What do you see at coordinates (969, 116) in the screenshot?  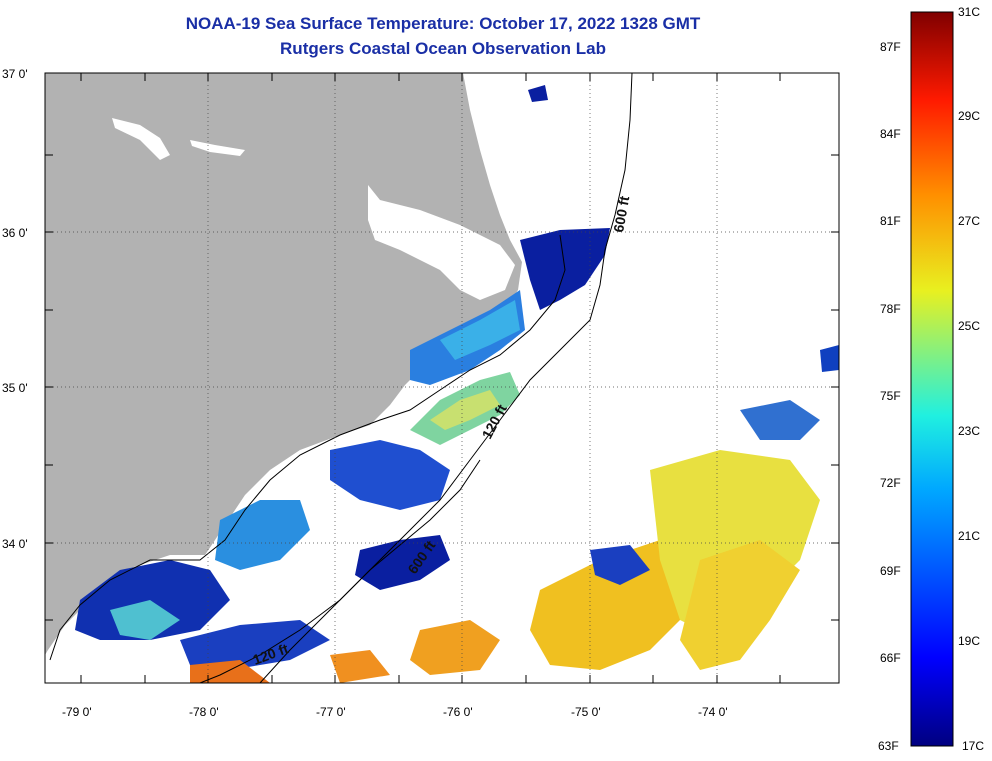 I see `cb-label-c: 29C` at bounding box center [969, 116].